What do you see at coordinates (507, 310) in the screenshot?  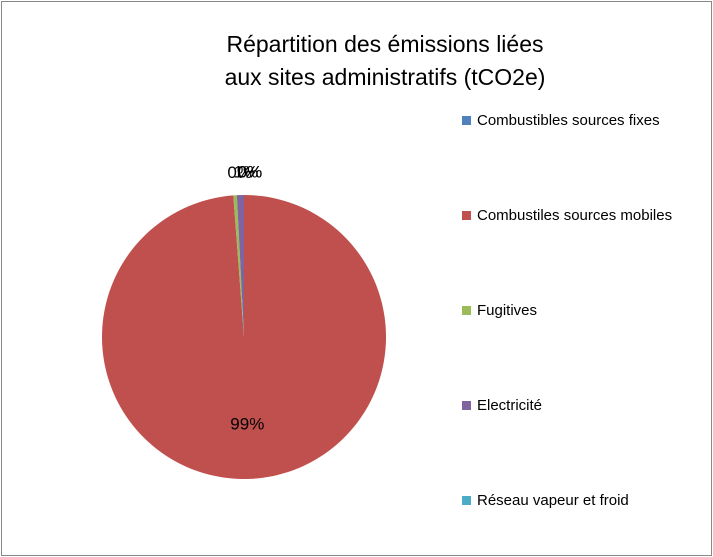 I see `legend-label: Fugitives` at bounding box center [507, 310].